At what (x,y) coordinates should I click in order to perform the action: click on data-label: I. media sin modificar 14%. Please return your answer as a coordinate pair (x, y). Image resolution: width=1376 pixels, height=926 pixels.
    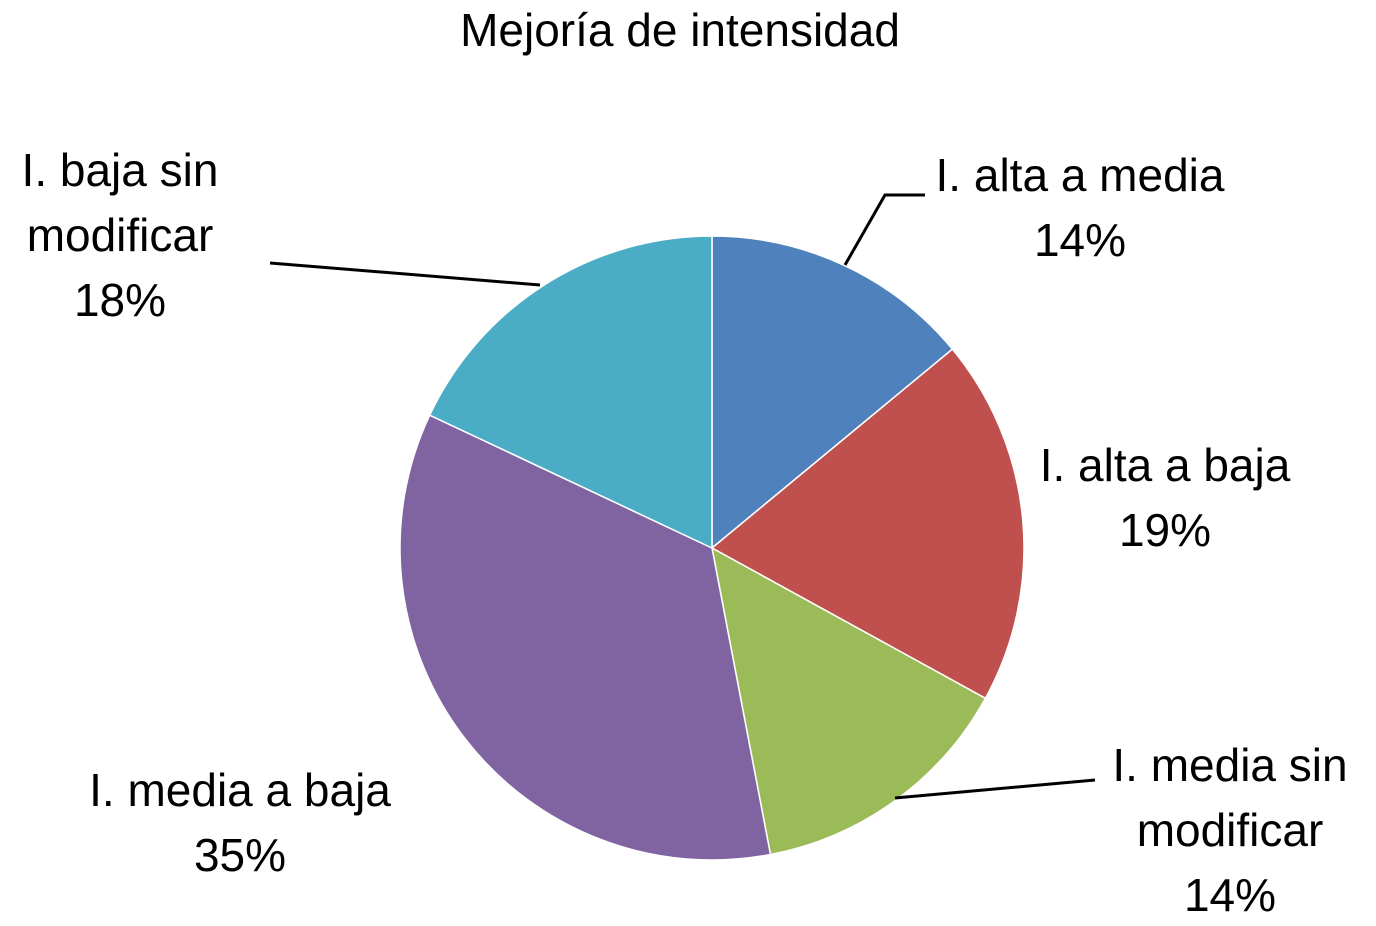
    Looking at the image, I should click on (1230, 829).